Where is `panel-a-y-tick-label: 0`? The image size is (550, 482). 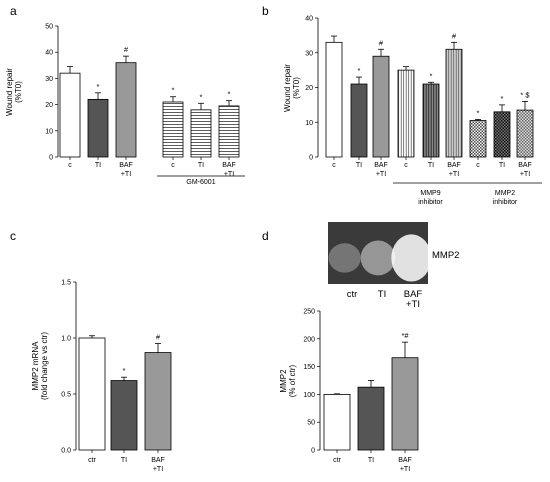 panel-a-y-tick-label: 0 is located at coordinates (51, 158).